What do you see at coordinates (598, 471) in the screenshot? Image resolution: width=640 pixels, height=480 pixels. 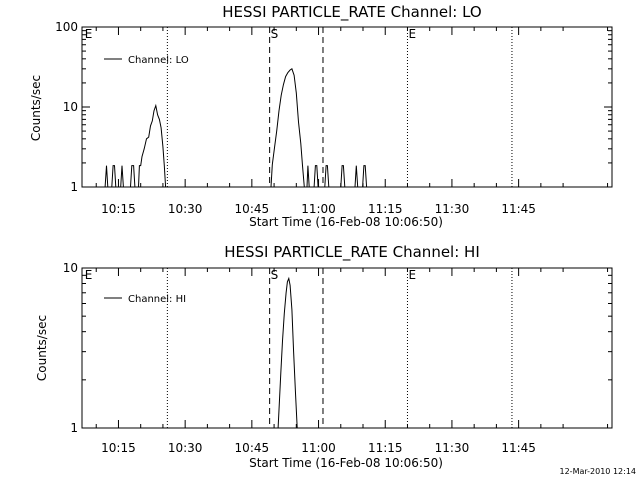 I see `footer-timestamp: 12-Mar-2010 12:14` at bounding box center [598, 471].